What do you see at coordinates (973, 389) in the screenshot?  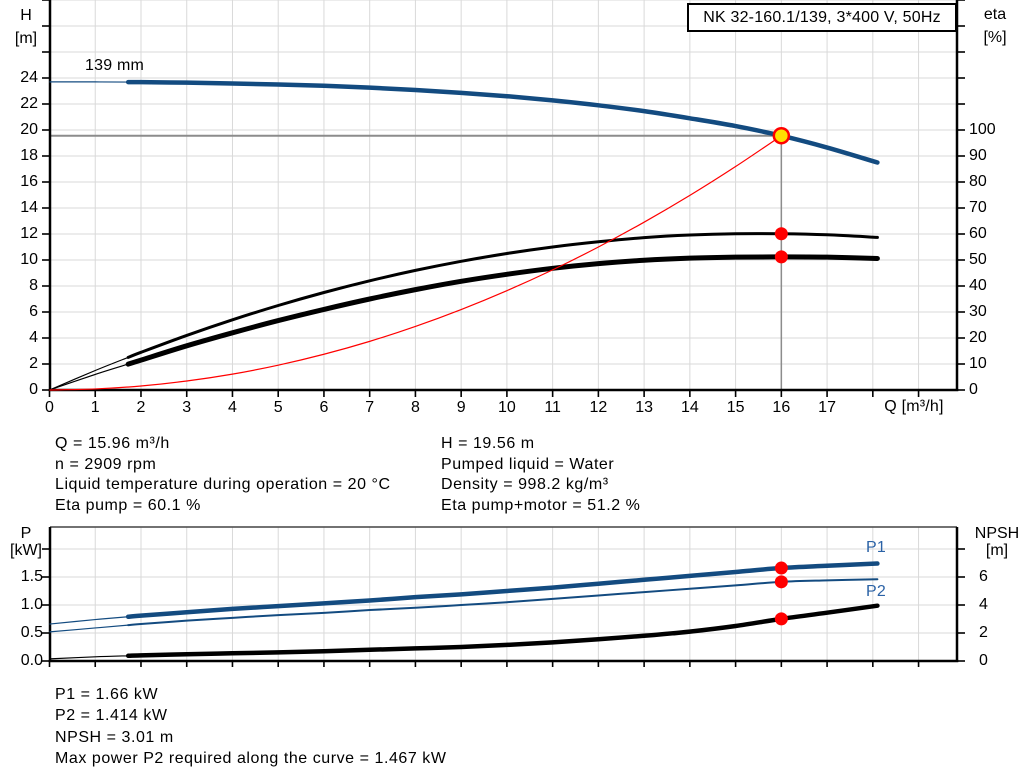 I see `eta-tick-label: 0` at bounding box center [973, 389].